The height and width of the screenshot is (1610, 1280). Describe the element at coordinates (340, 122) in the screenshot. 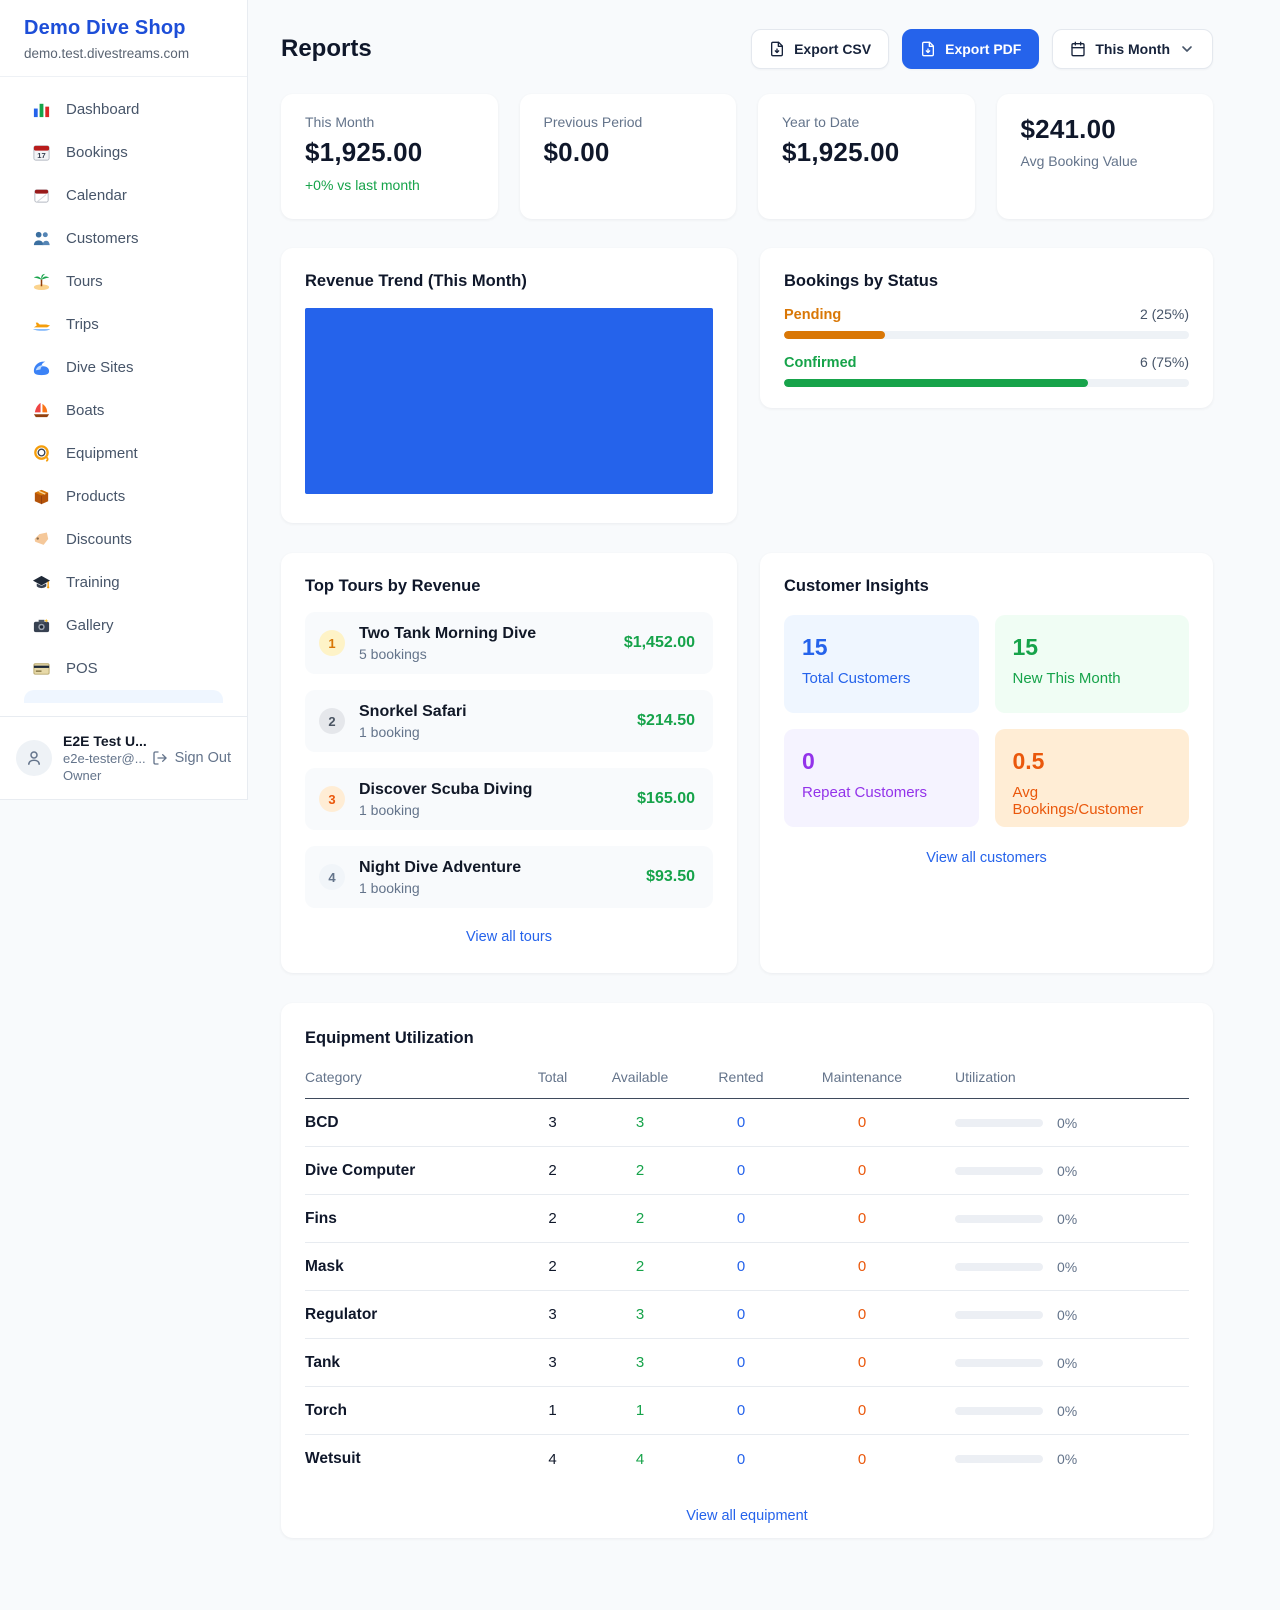

I see `stat-label: This Month` at that location.